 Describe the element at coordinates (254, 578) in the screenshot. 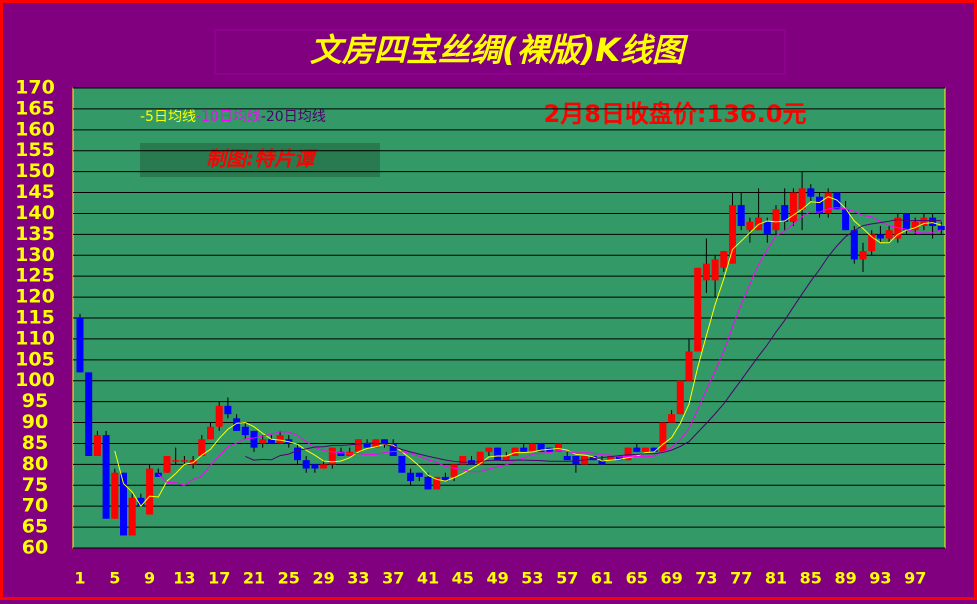

I see `x-tick-label: 21` at that location.